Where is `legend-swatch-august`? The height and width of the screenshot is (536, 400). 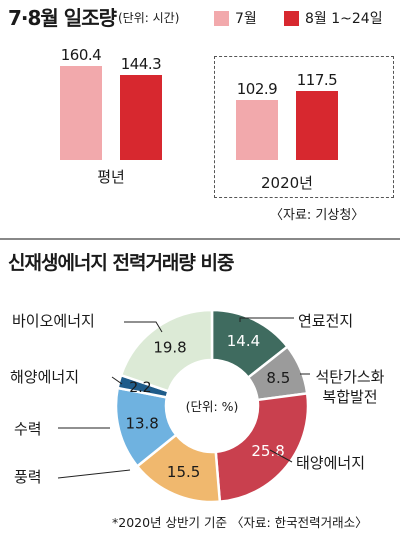
legend-swatch-august is located at coordinates (291, 18).